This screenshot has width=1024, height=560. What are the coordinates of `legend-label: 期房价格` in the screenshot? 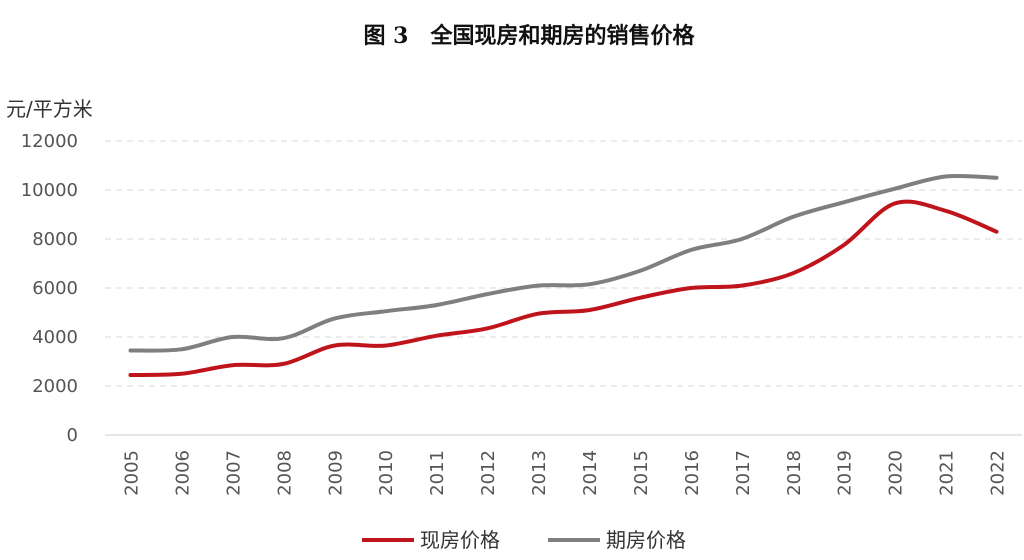 It's located at (646, 540).